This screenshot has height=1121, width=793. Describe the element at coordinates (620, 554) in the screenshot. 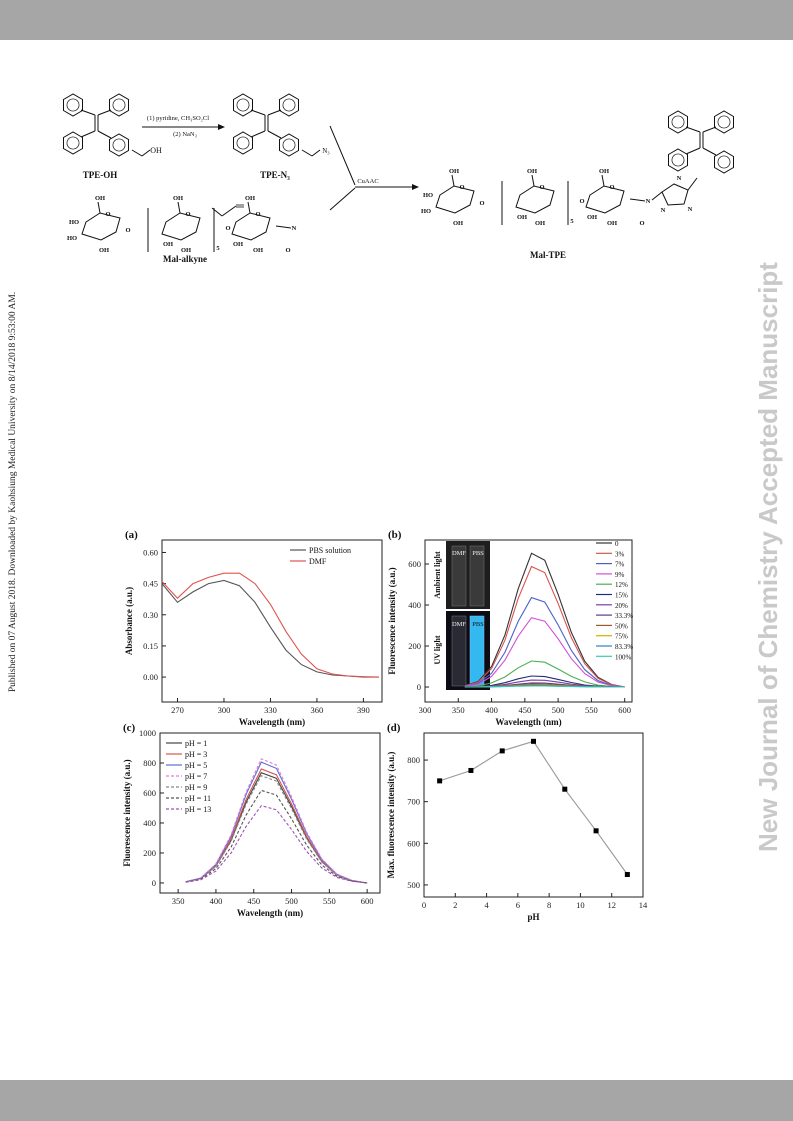

I see `legend-label: 3%` at that location.